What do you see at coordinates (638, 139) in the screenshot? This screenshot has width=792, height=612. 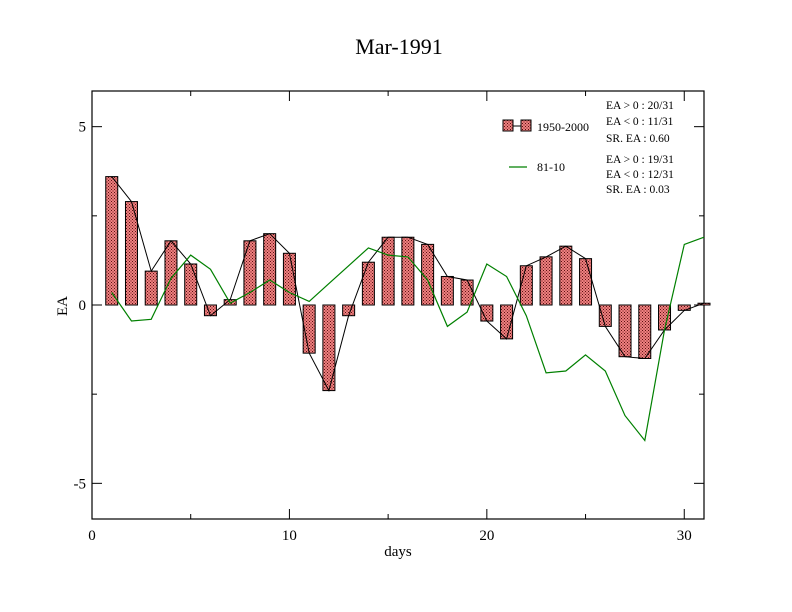 I see `stat-sr-1950-2000: SR. EA : 0.60` at bounding box center [638, 139].